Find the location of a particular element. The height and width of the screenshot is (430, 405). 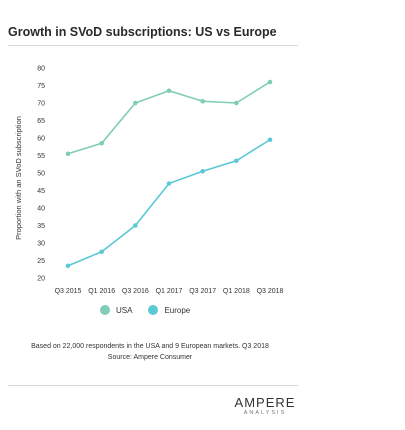

chart-legend: USA Europe is located at coordinates (145, 310).